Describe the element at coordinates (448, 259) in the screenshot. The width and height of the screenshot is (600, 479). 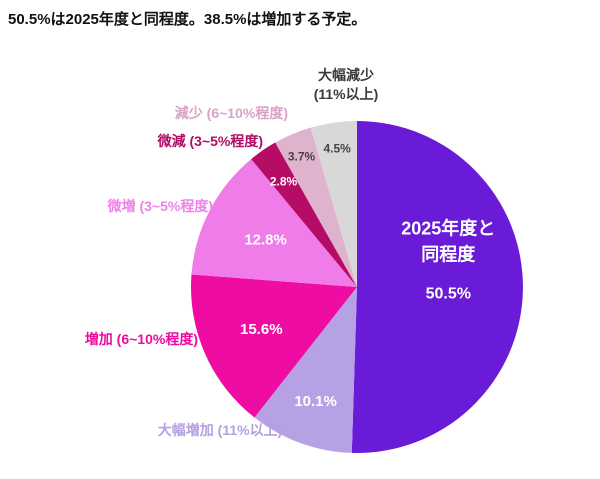
I see `pie-value-same-as-2025: 2025年度と同程度 50.5%` at that location.